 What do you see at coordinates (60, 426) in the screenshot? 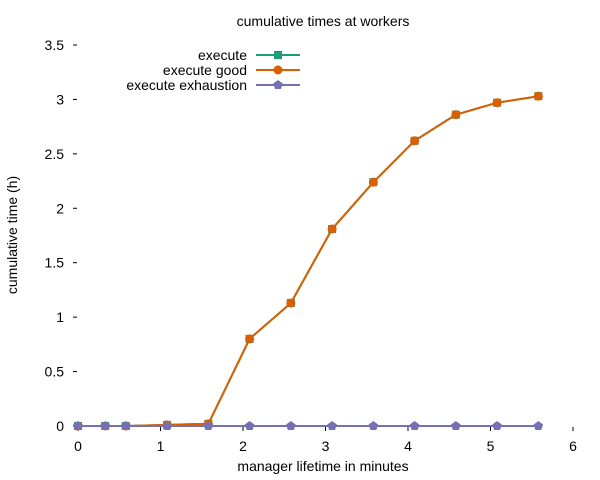
I see `y-tick-label: 0` at bounding box center [60, 426].